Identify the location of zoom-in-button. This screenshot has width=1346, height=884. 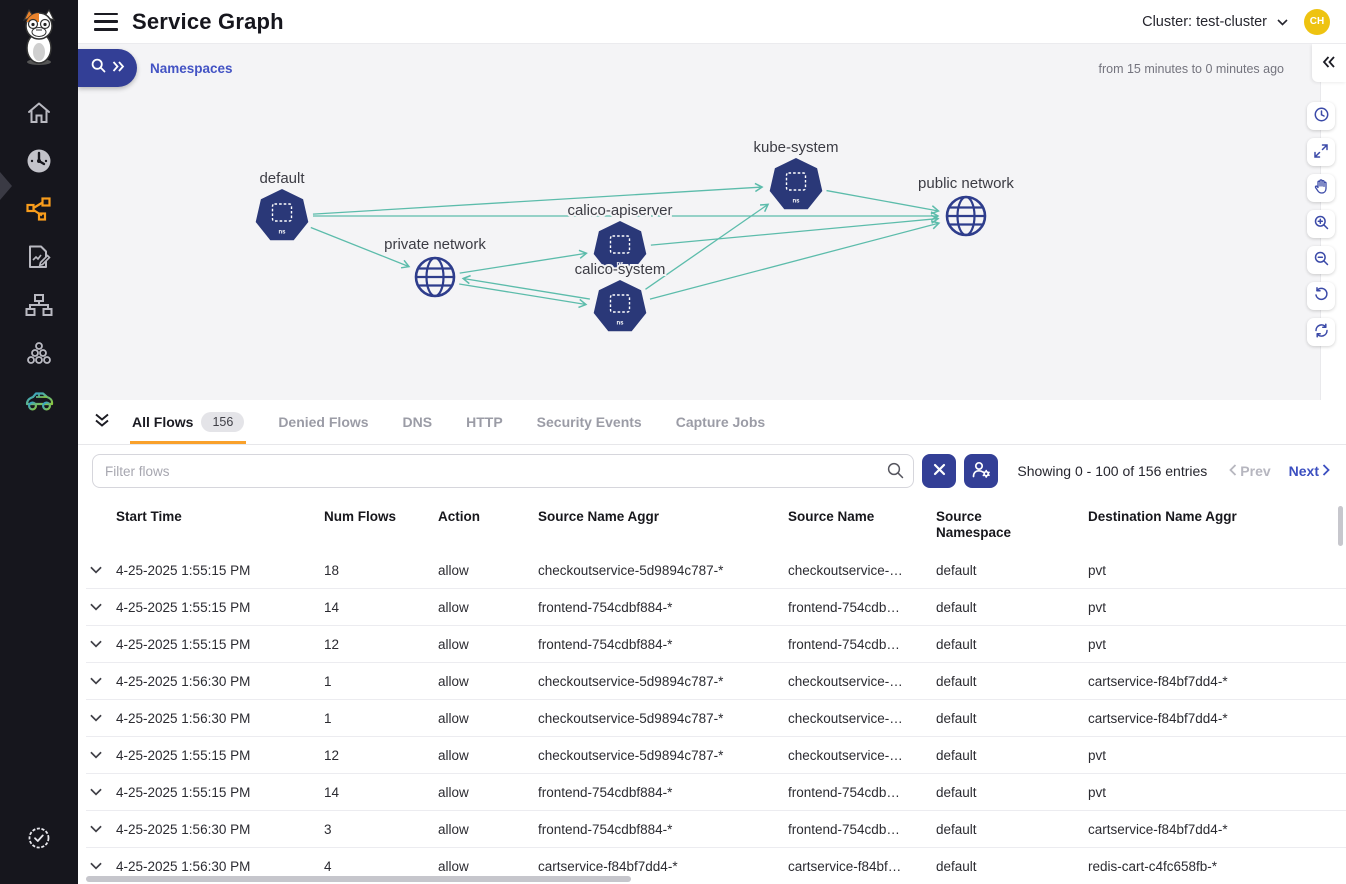
(1321, 224).